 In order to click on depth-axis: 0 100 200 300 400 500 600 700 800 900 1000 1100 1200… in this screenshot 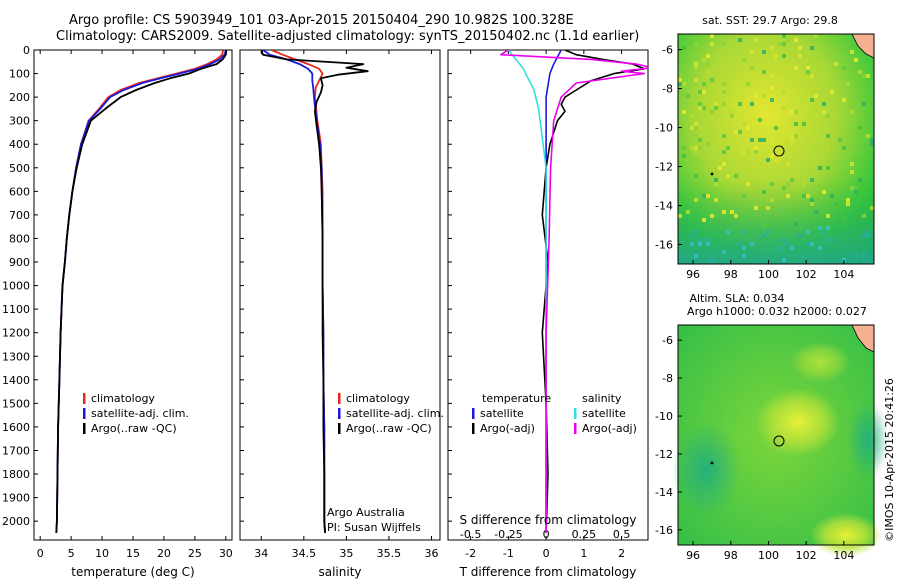, I will do `click(20, 286)`.